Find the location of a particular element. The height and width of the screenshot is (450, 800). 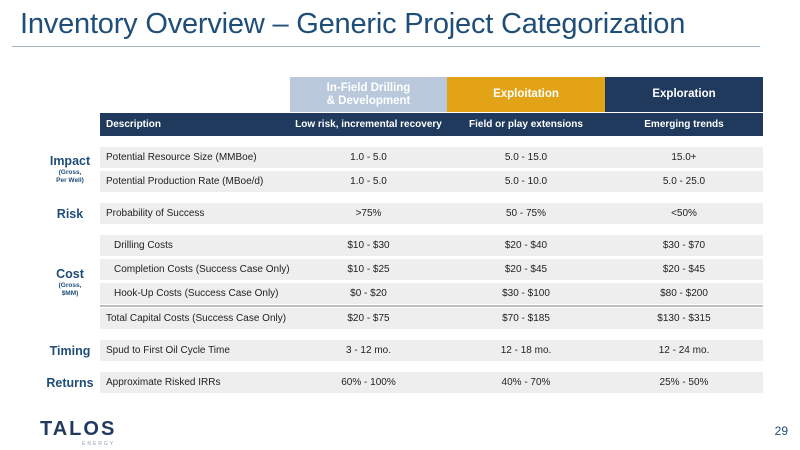

category-risk: Risk is located at coordinates (70, 214).